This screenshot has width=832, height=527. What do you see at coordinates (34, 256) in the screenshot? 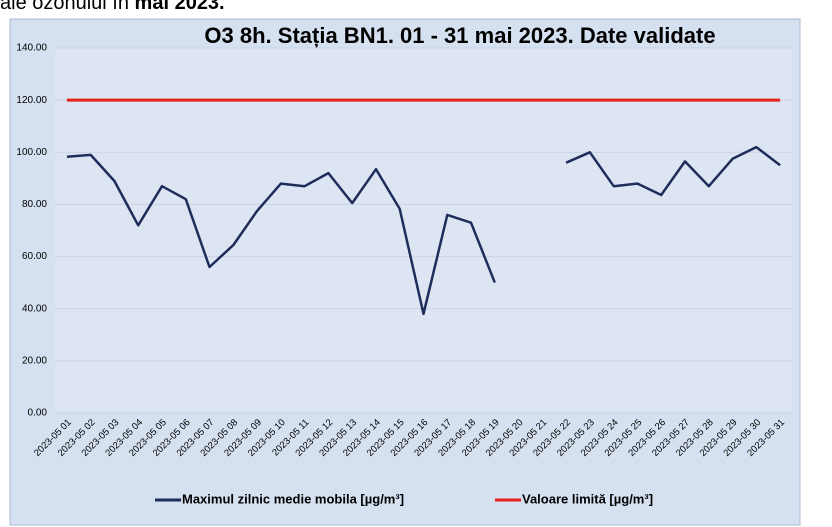
I see `y-tick-label: 60.00` at bounding box center [34, 256].